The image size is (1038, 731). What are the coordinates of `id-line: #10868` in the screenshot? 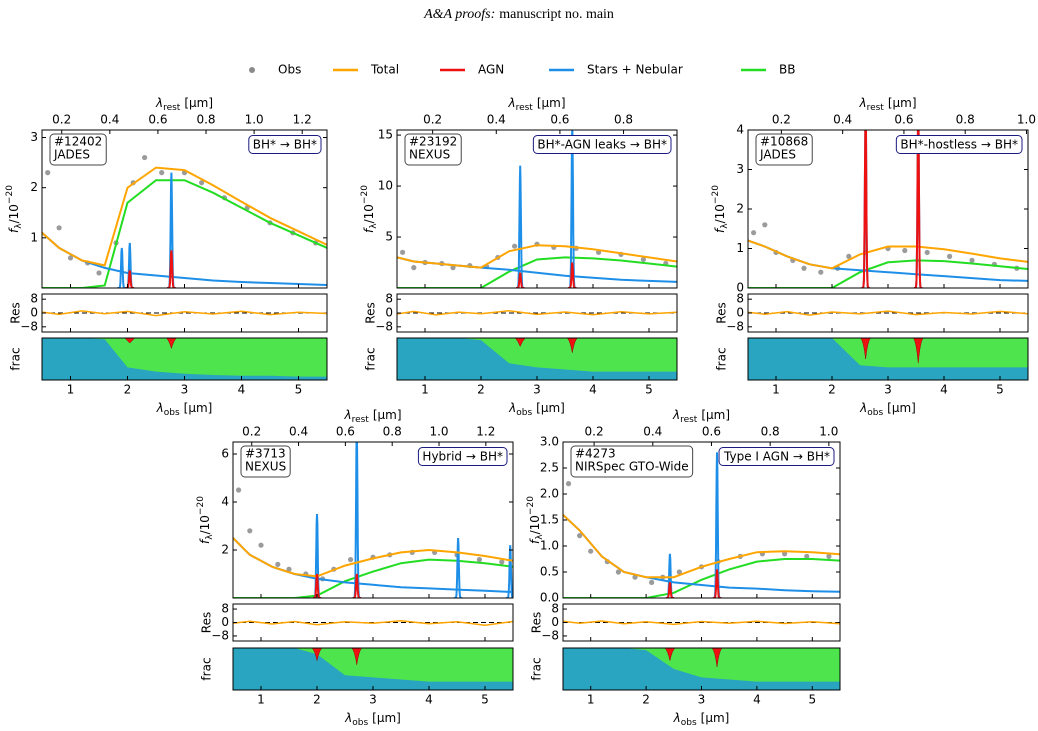 It's located at (784, 142).